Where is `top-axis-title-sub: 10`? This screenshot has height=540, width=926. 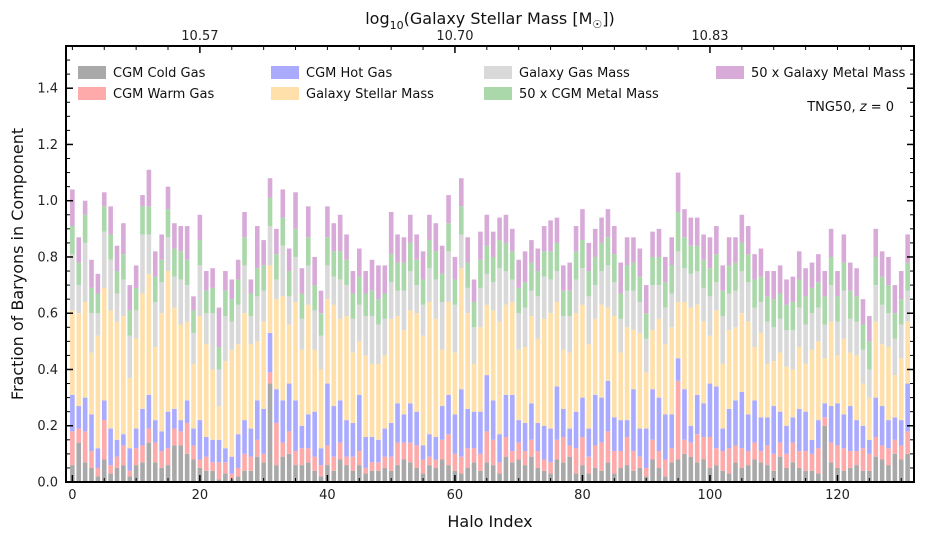
top-axis-title-sub: 10 is located at coordinates (397, 25).